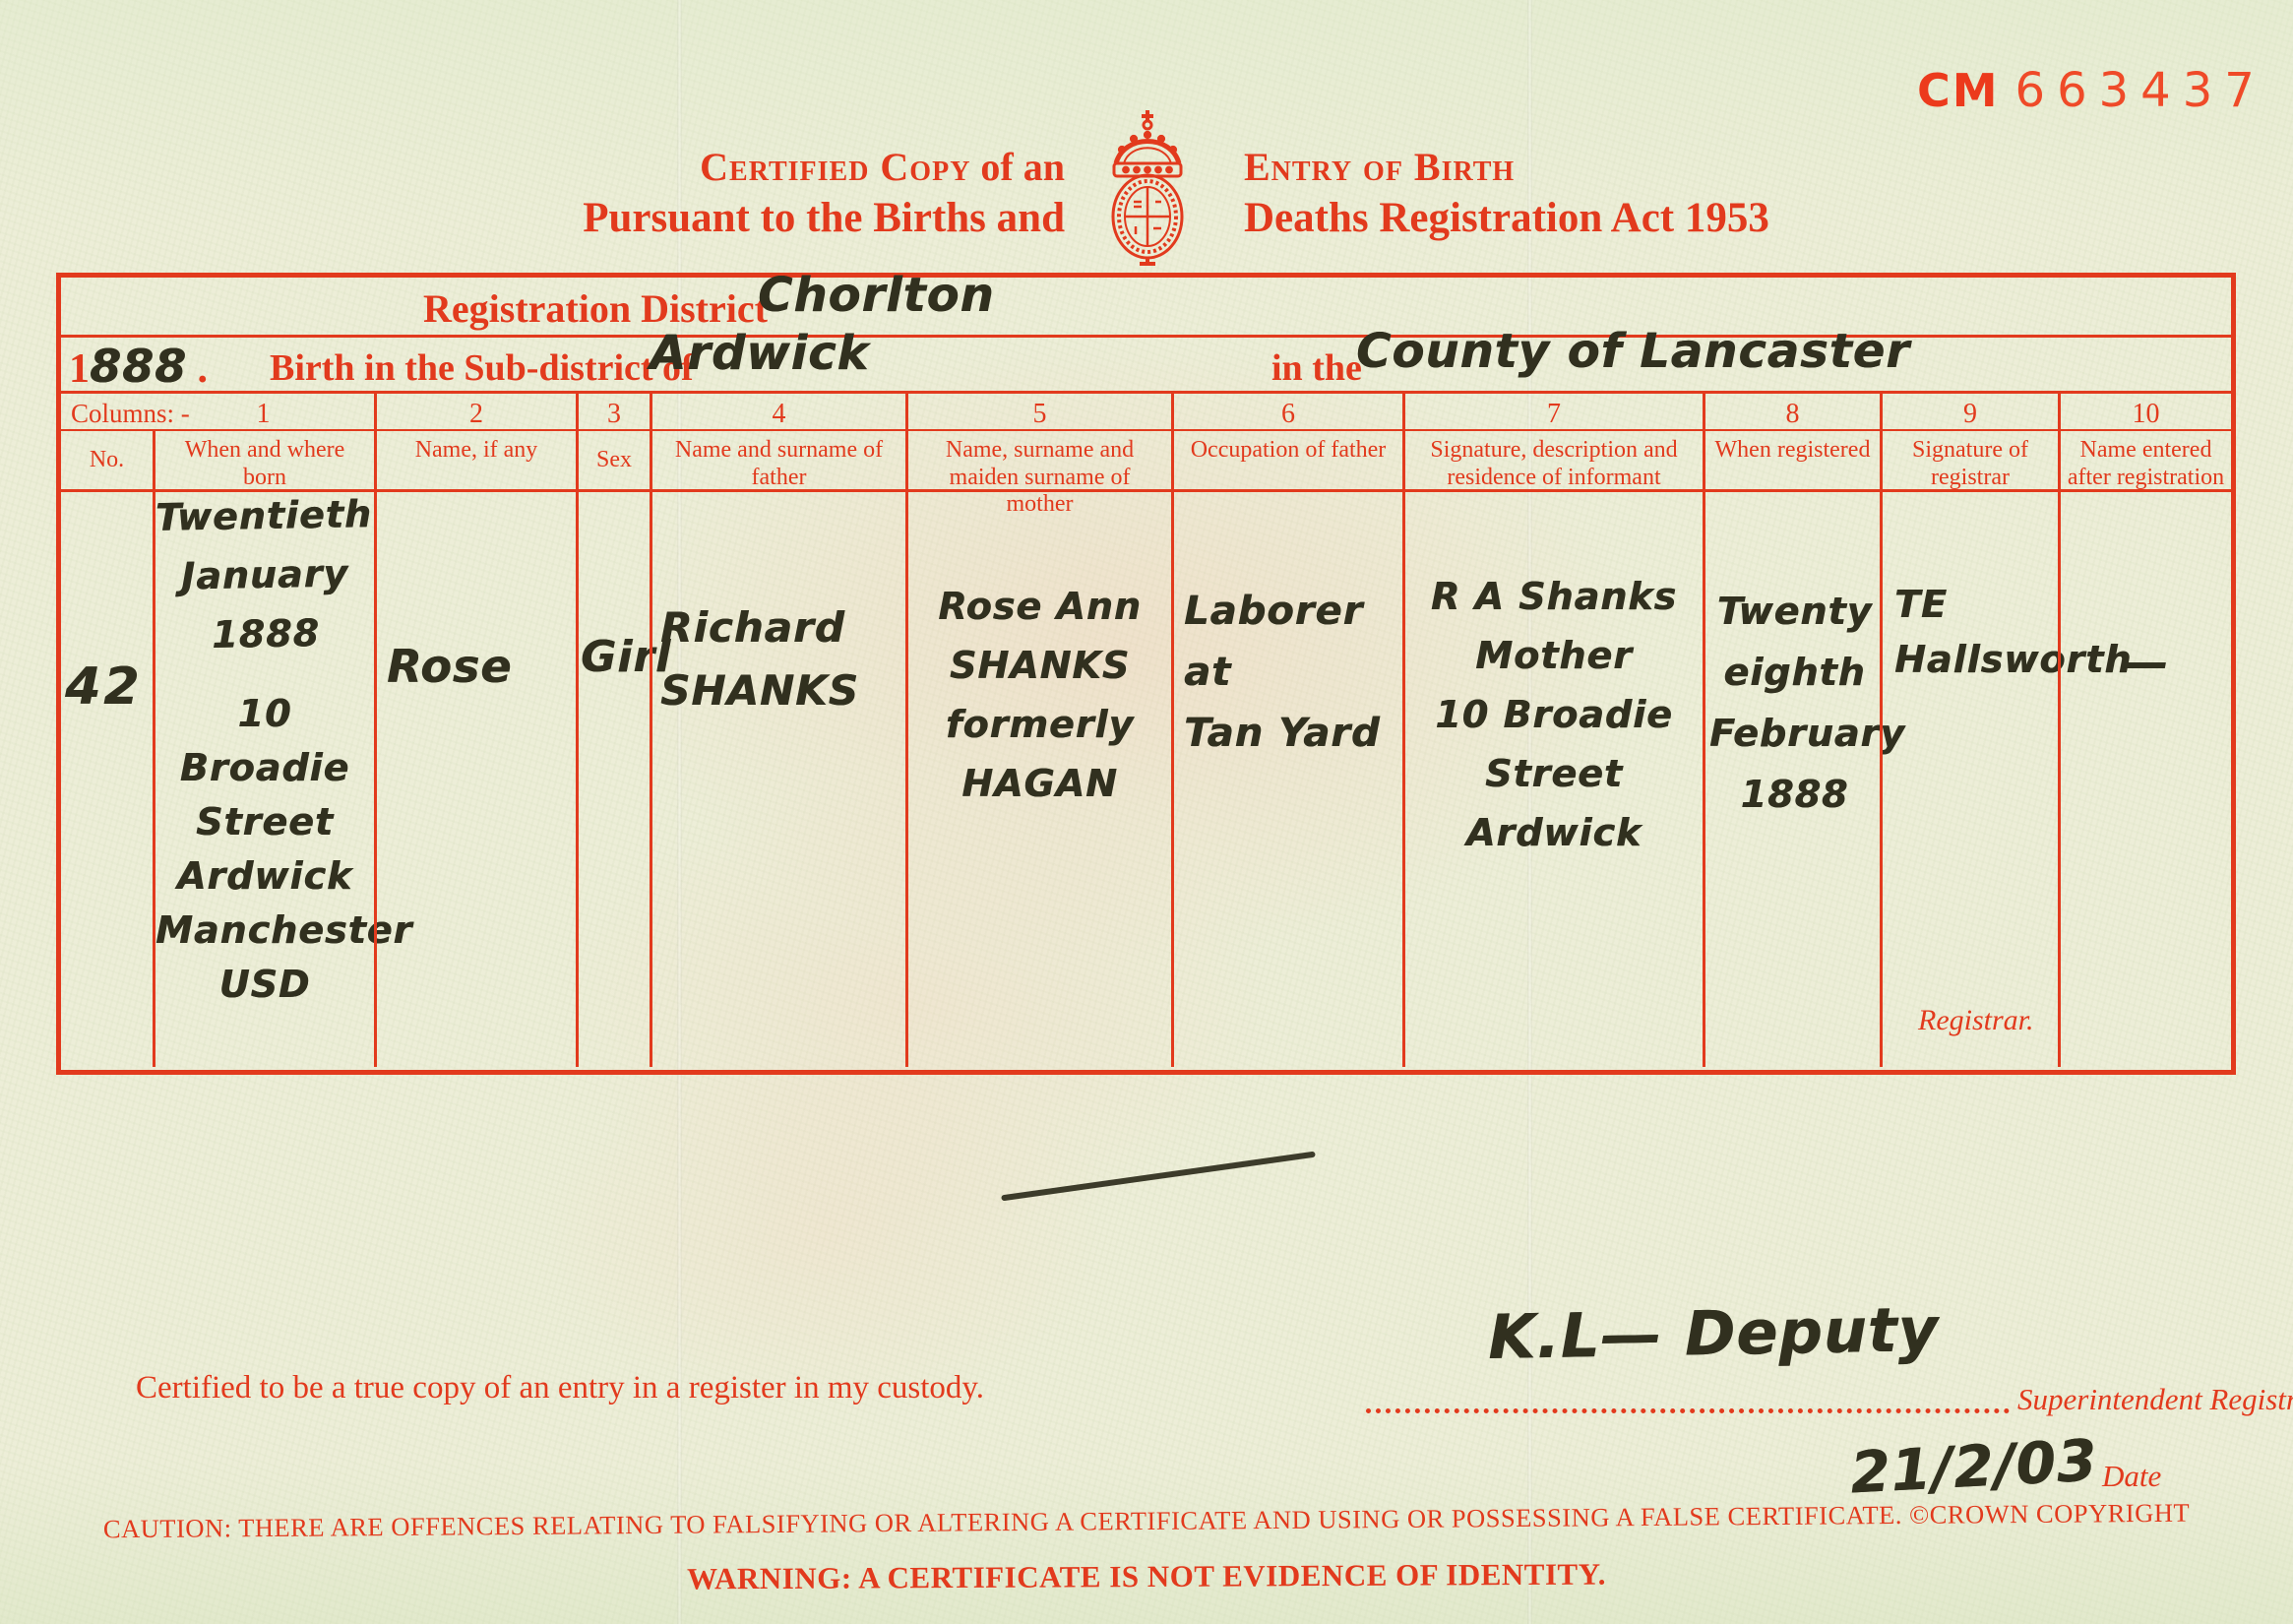  What do you see at coordinates (1552, 411) in the screenshot?
I see `column-number-7: 7` at bounding box center [1552, 411].